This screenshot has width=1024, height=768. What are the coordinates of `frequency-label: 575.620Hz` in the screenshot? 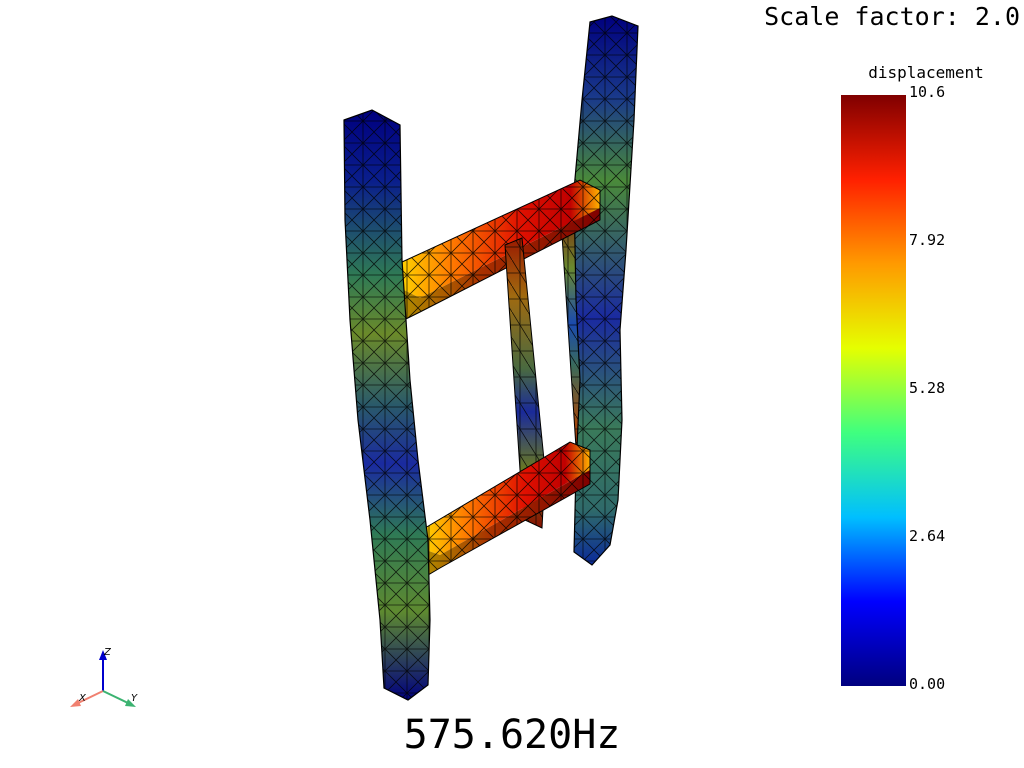 It's located at (512, 735).